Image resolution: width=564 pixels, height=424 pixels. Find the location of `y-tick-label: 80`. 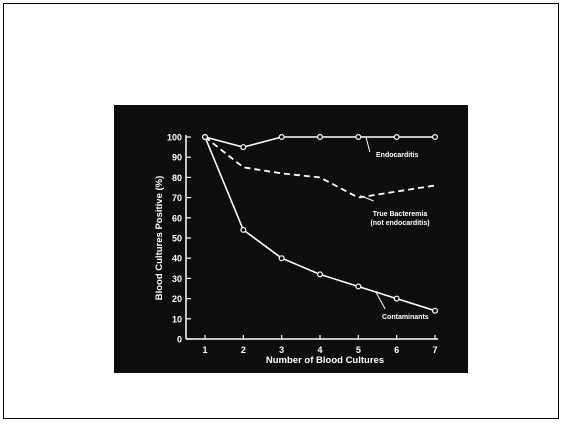

y-tick-label: 80 is located at coordinates (177, 178).